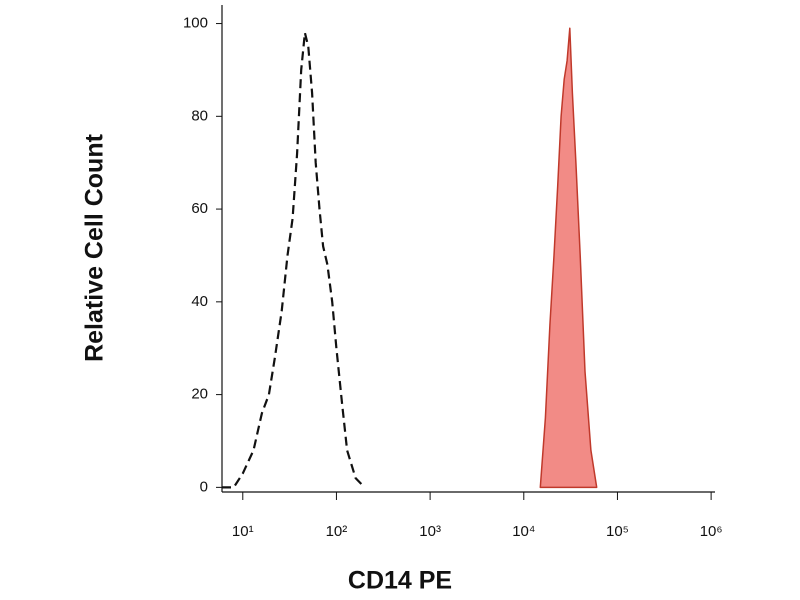 This screenshot has width=800, height=600. Describe the element at coordinates (617, 531) in the screenshot. I see `x-tick-label: 10⁵` at that location.